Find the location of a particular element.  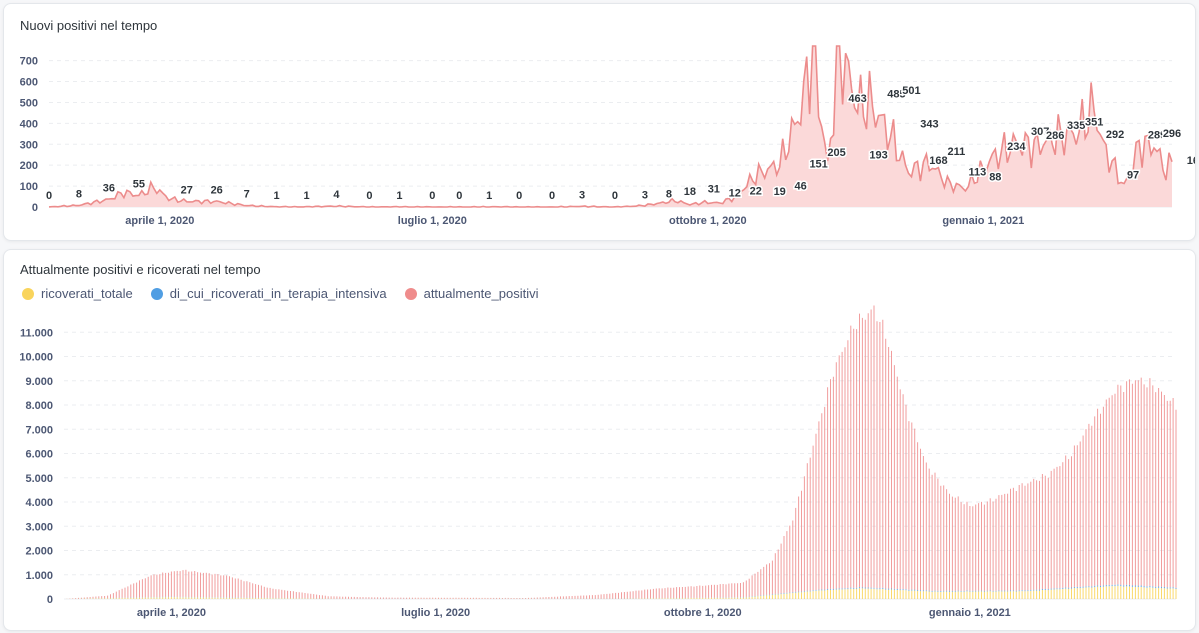

data-label: 18 is located at coordinates (690, 192).